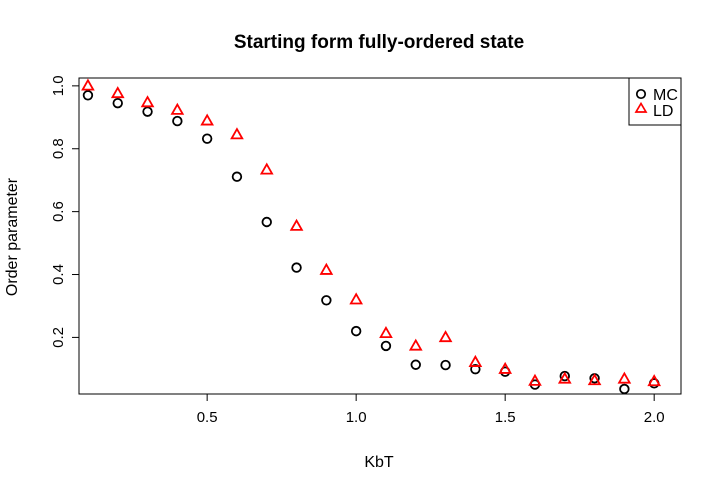 This screenshot has height=491, width=720. I want to click on legend-marker-ld, so click(641, 107).